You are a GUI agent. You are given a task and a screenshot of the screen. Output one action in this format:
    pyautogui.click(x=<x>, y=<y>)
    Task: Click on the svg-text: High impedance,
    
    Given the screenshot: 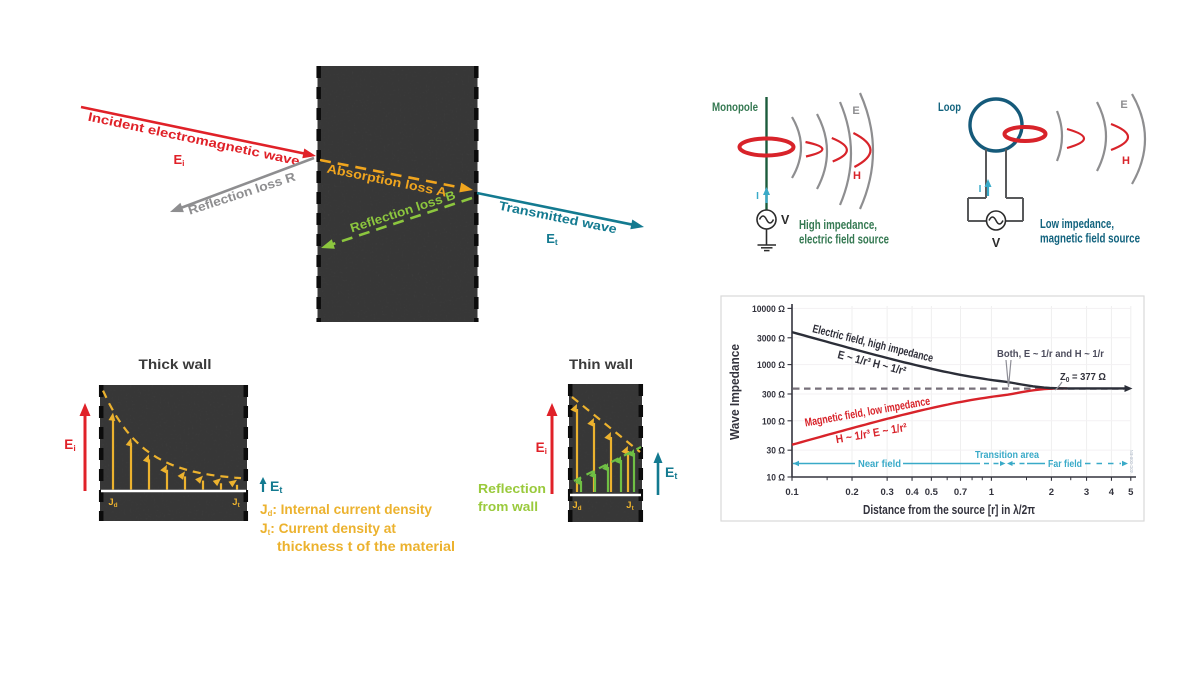 What is the action you would take?
    pyautogui.click(x=838, y=224)
    